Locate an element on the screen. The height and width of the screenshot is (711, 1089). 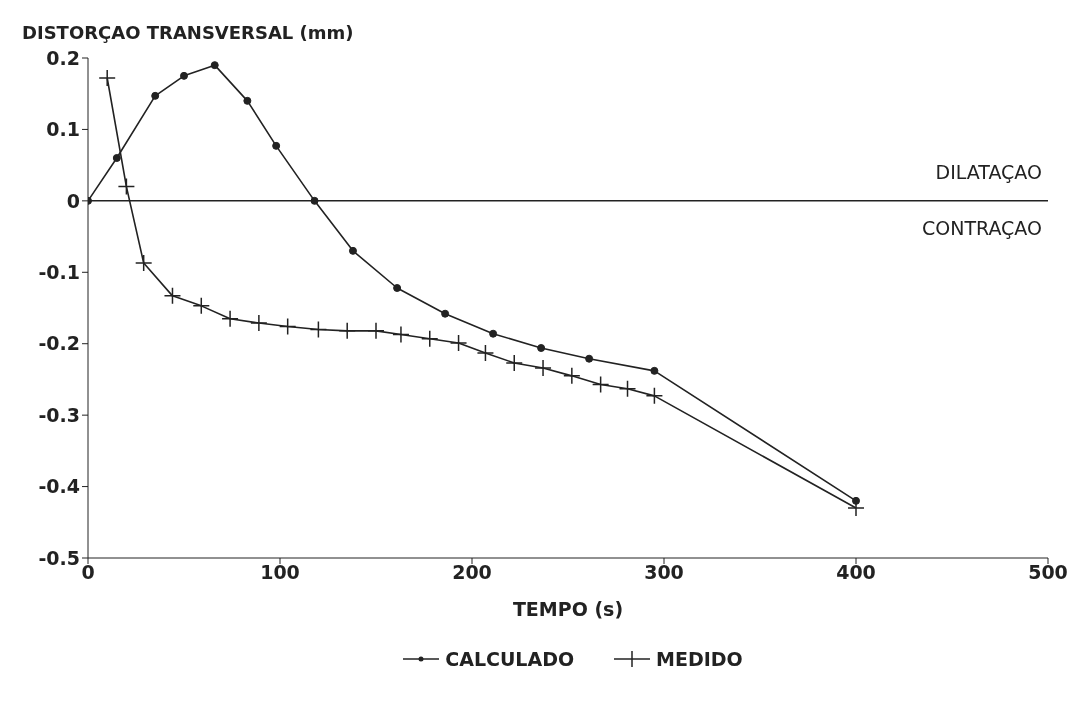
y-tick-label: -0.2 is located at coordinates (59, 343).